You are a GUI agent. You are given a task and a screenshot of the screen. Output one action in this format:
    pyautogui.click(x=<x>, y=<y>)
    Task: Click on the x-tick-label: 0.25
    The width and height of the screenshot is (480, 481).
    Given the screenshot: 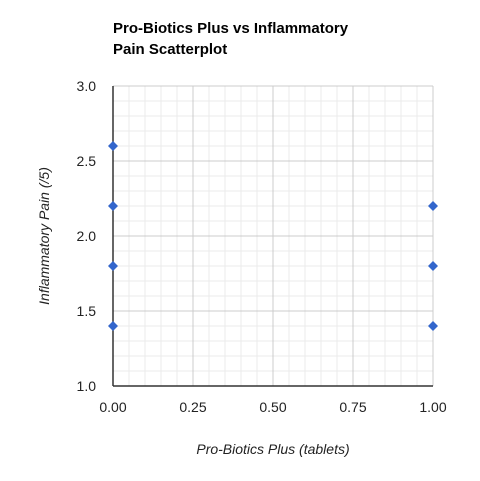 What is the action you would take?
    pyautogui.click(x=192, y=407)
    